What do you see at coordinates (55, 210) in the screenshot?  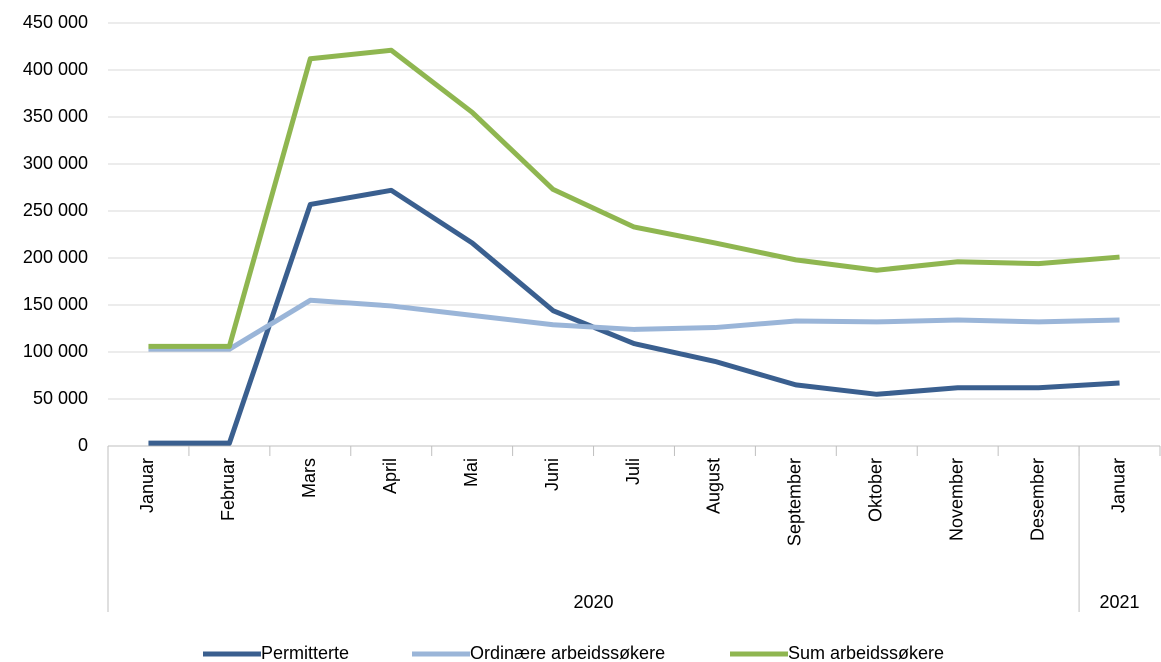 I see `y-tick-label: 250 000` at bounding box center [55, 210].